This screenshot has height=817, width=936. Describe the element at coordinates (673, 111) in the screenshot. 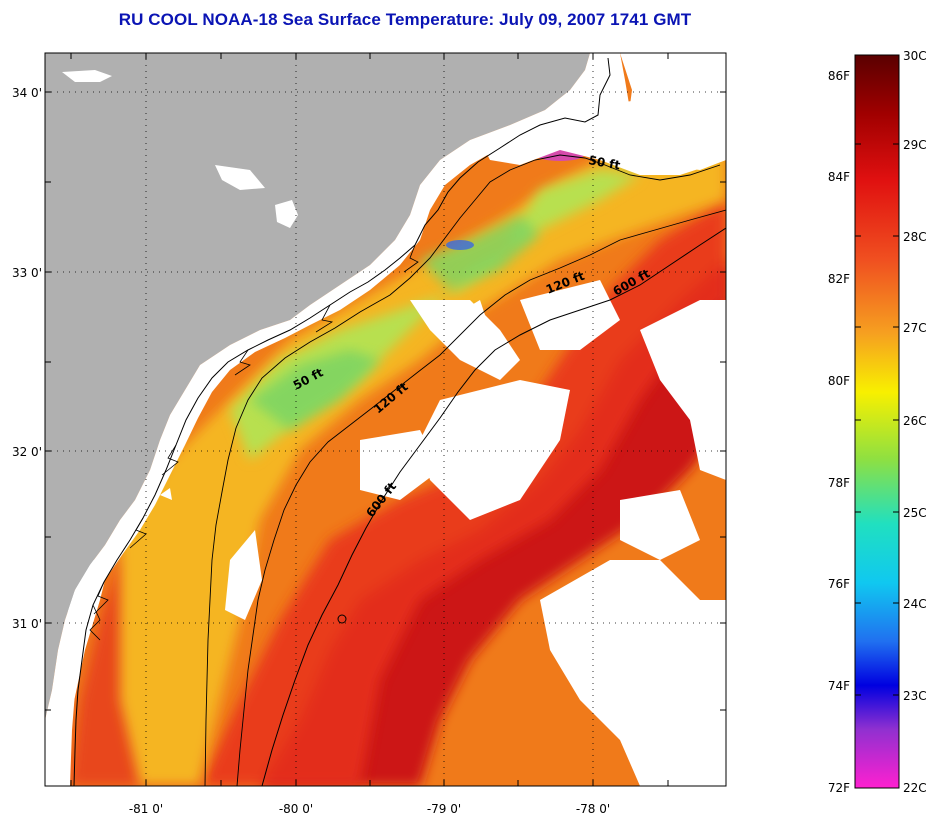

I see `cape-region` at that location.